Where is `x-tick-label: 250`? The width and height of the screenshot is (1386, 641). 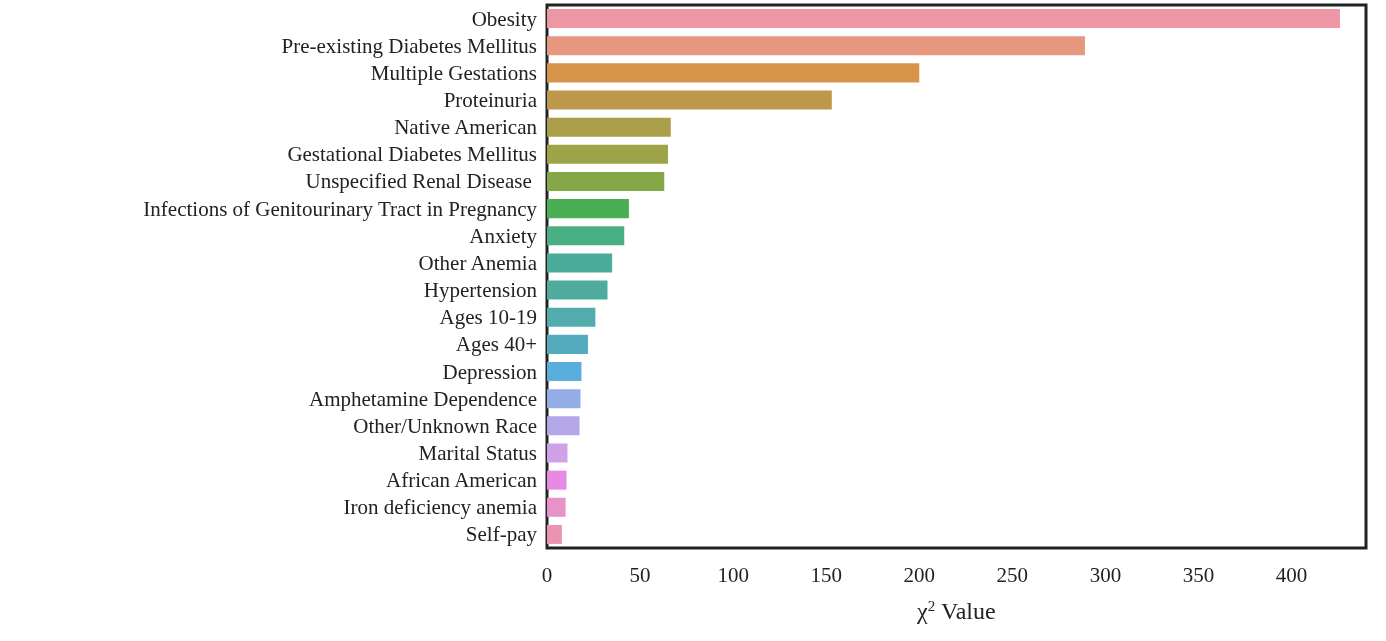 x-tick-label: 250 is located at coordinates (1012, 574).